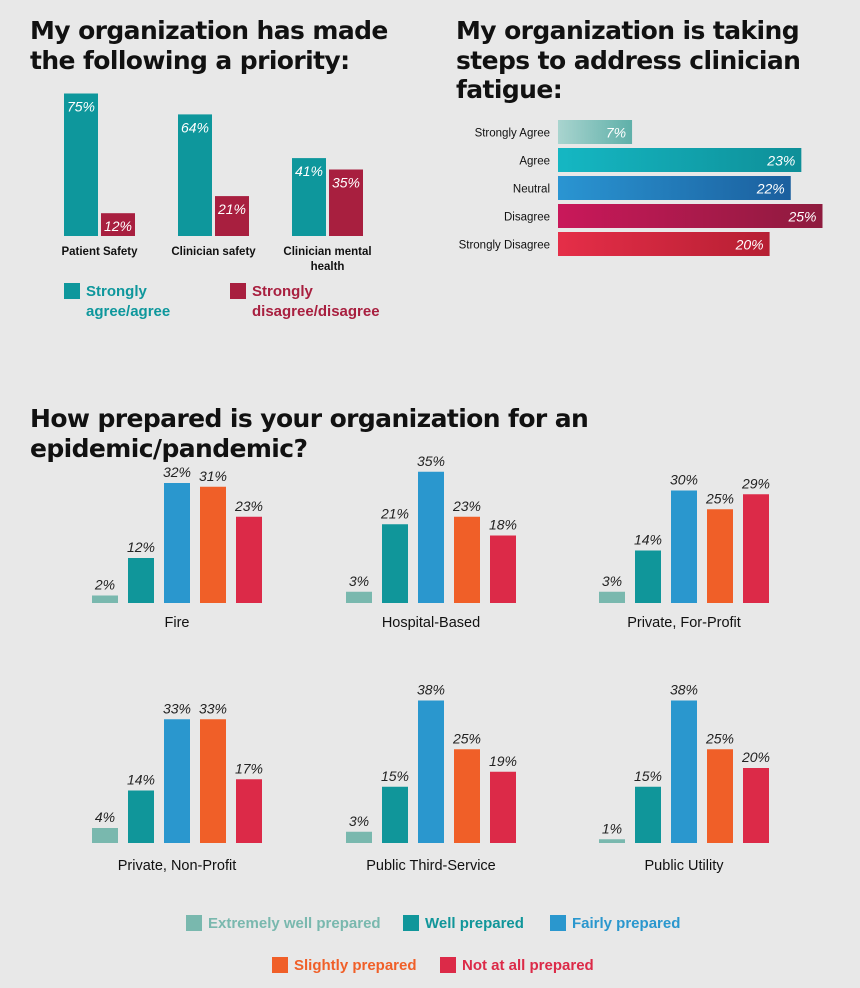  Describe the element at coordinates (104, 585) in the screenshot. I see `prepared-value-label-0-0: 2%` at that location.